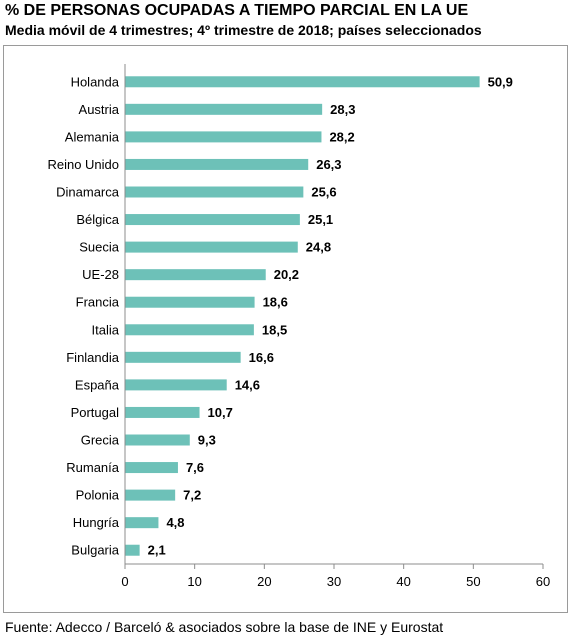 This screenshot has height=640, width=573. I want to click on data-label: 50,9, so click(500, 81).